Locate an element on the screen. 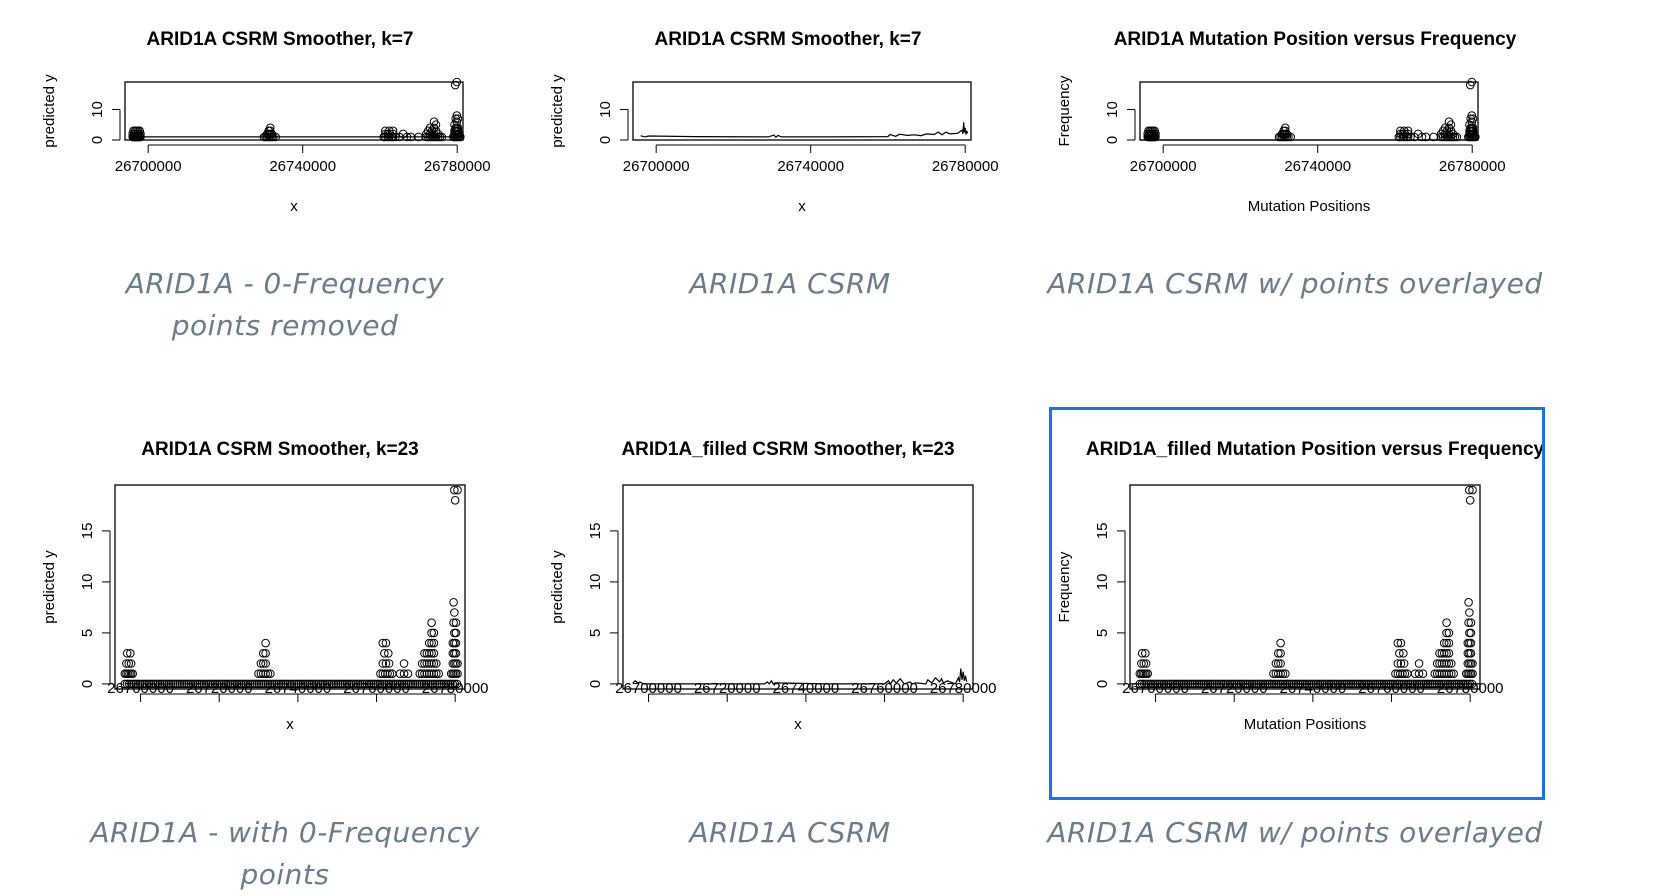 The width and height of the screenshot is (1664, 896). y-axis-label: predicted y is located at coordinates (49, 587).